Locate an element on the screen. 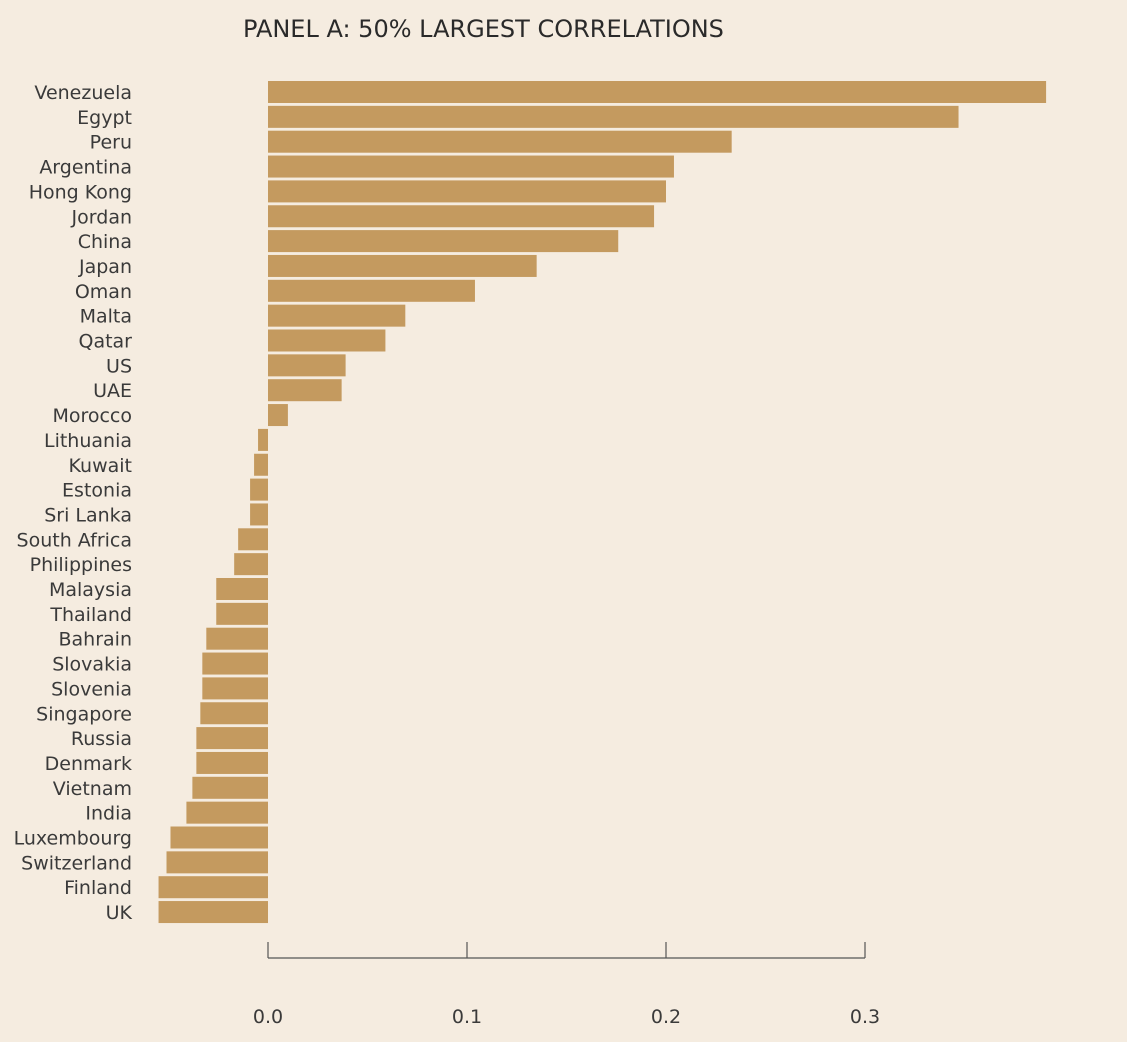 The height and width of the screenshot is (1042, 1127). bar-venezuela is located at coordinates (657, 92).